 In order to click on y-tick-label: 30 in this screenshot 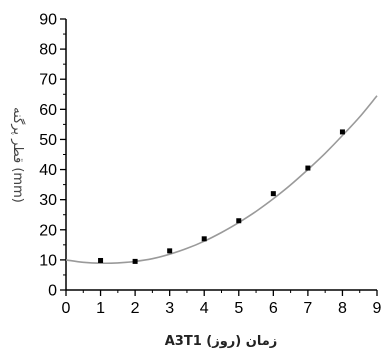, I will do `click(48, 200)`.